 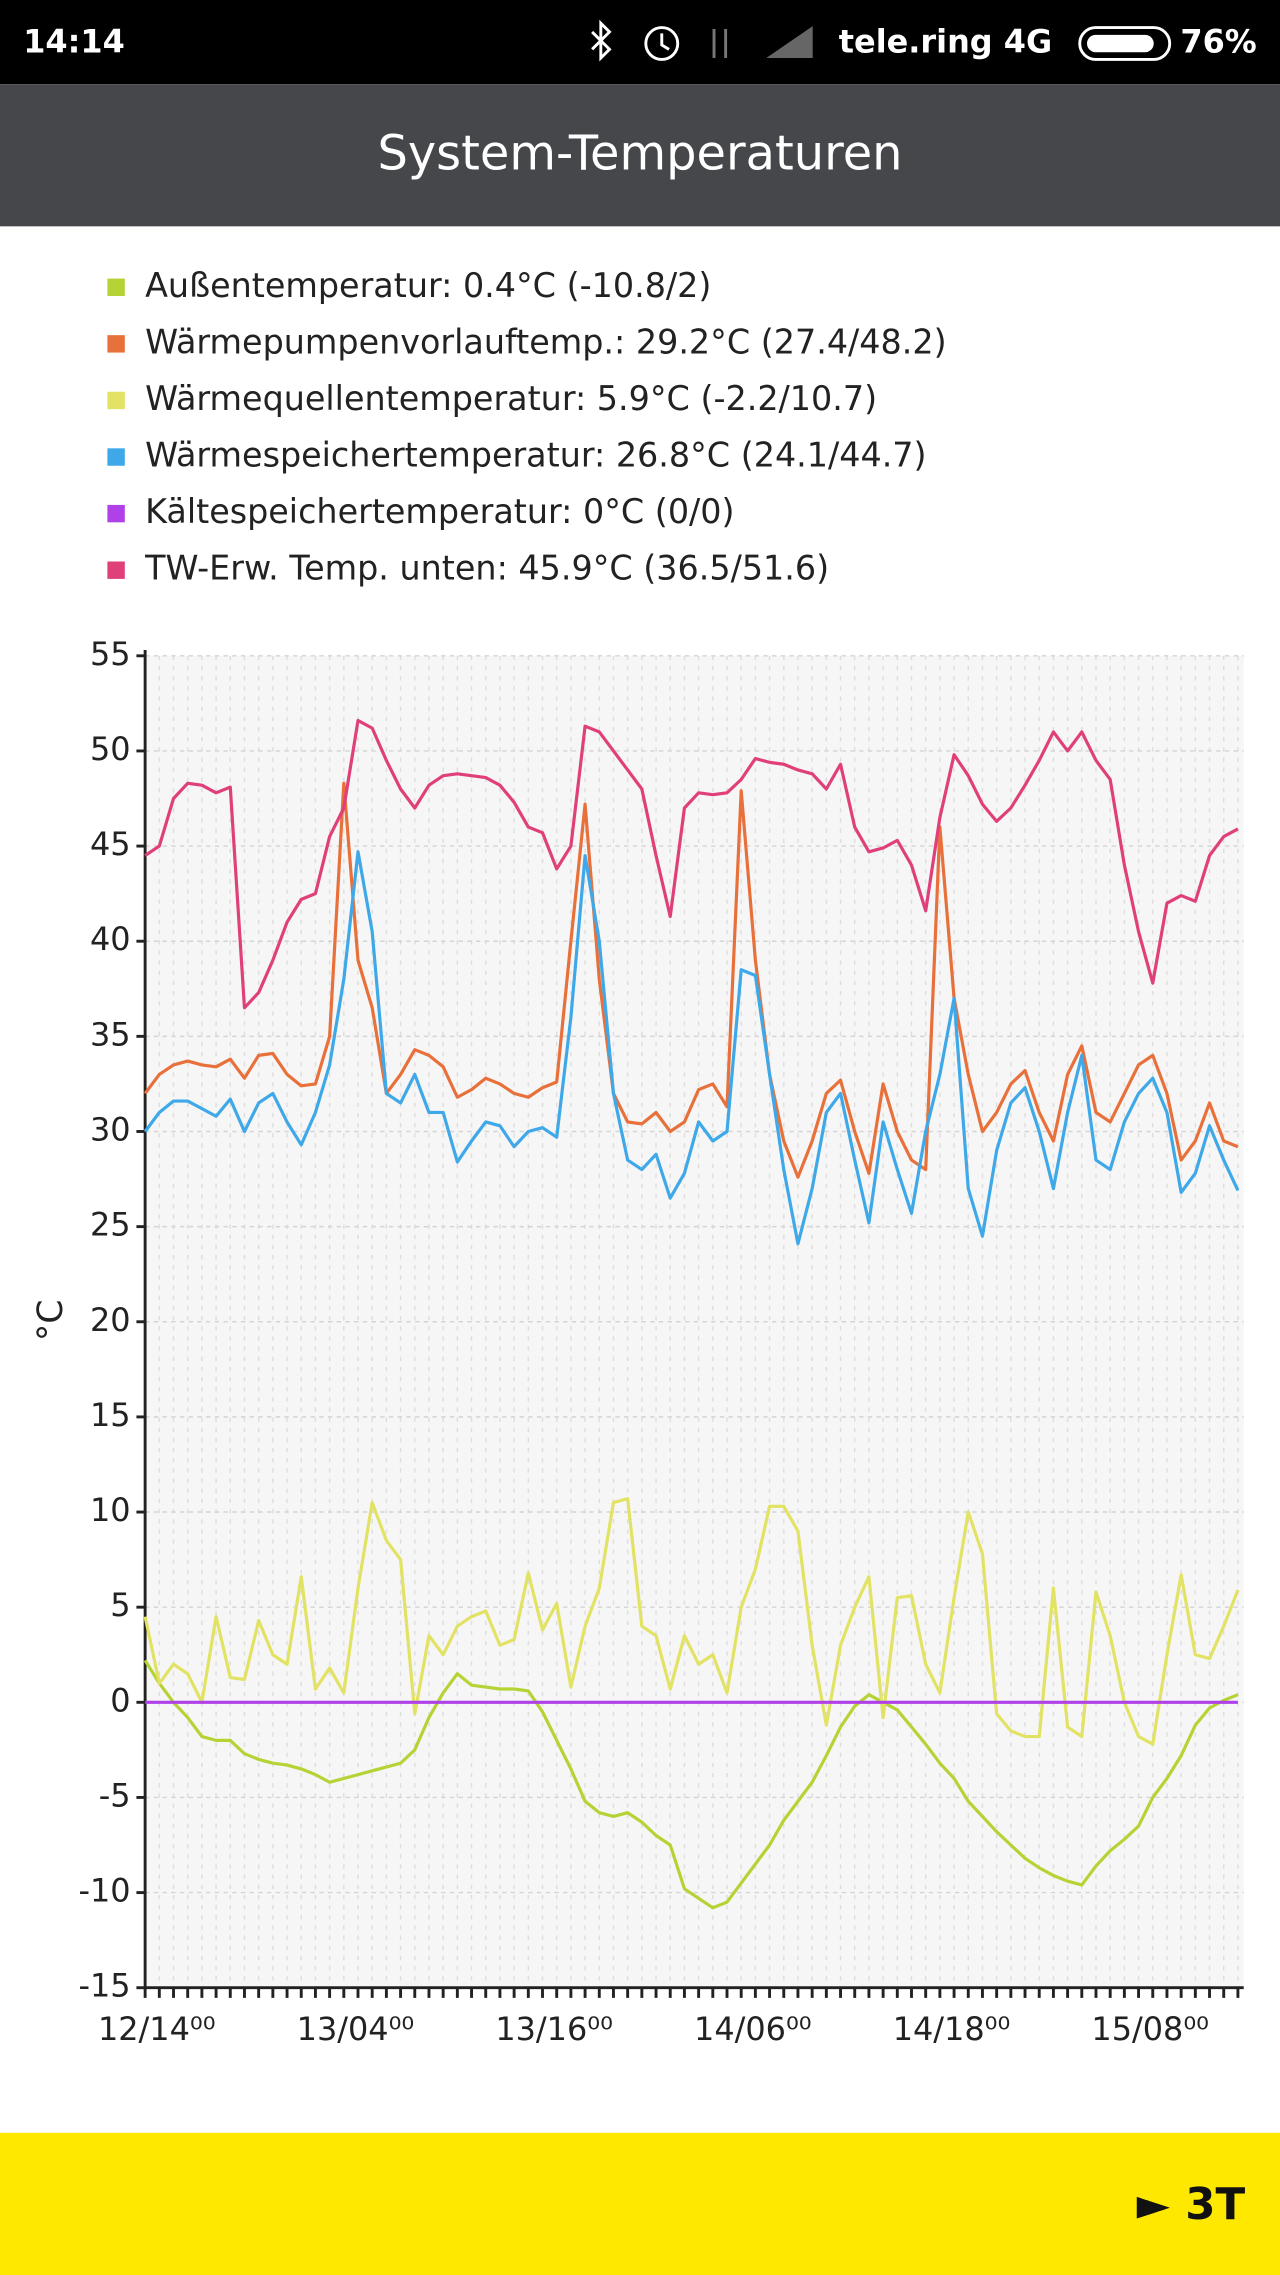 I want to click on legend-label: TW-Erw. Temp. unten: 45.9°C (36.5/51.6), so click(x=486, y=568).